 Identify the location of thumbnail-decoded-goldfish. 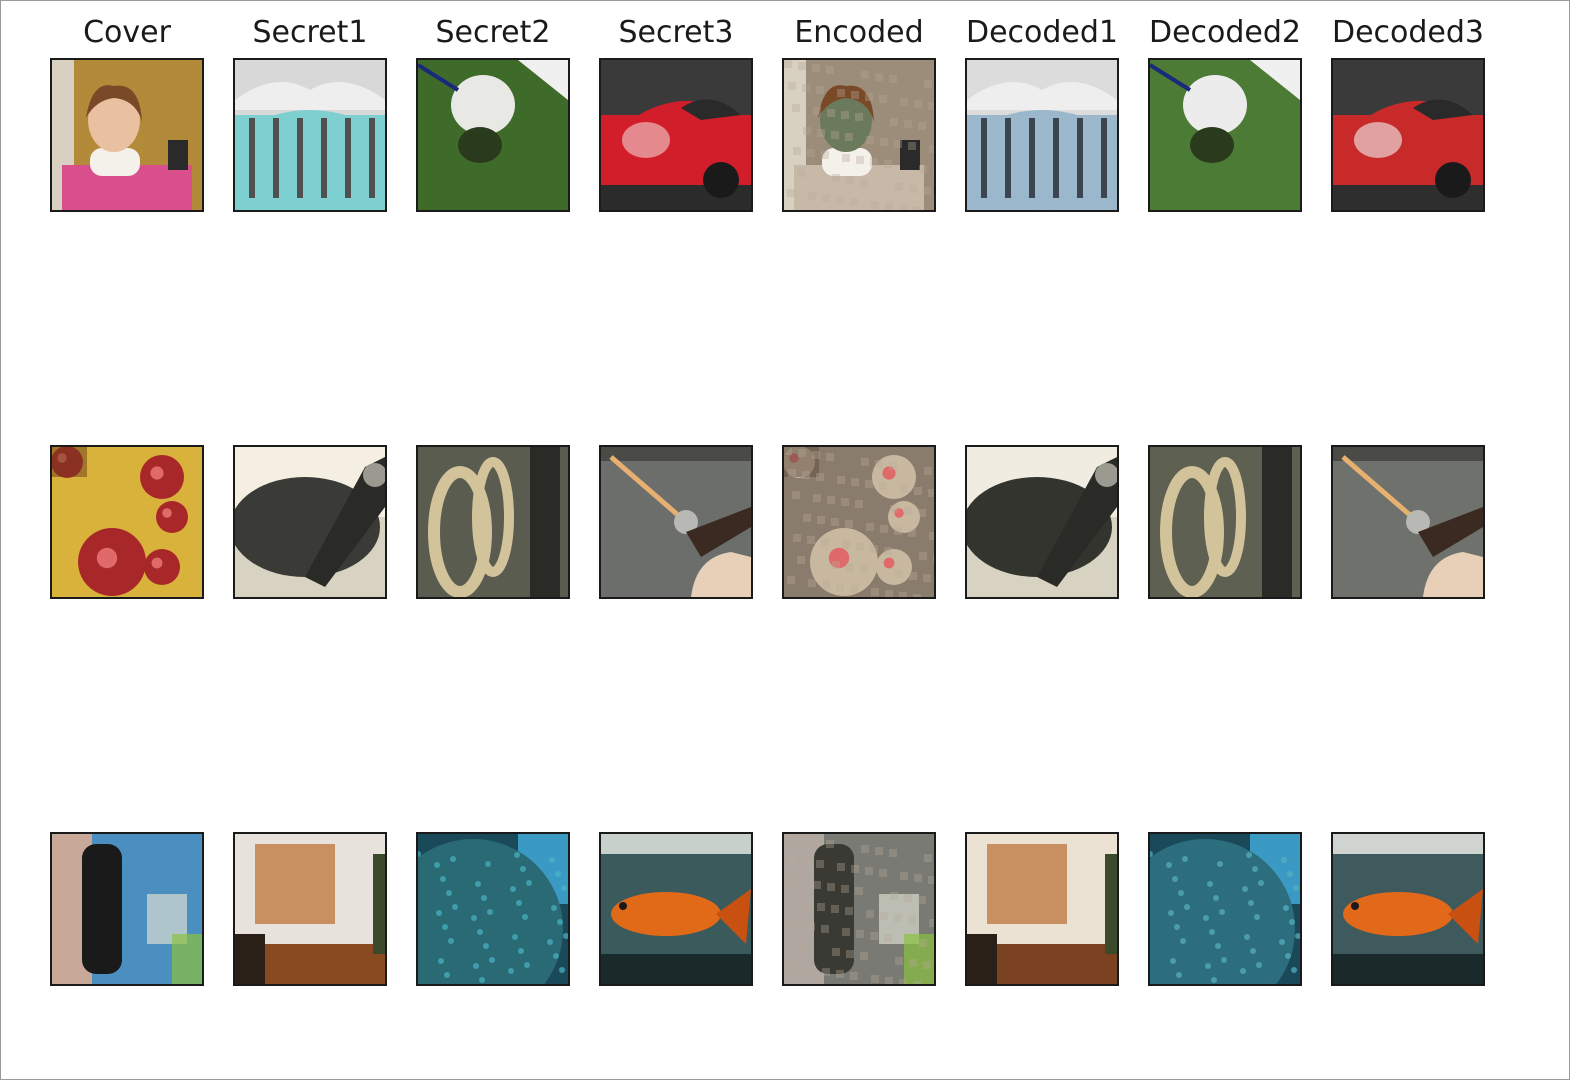
(1408, 909).